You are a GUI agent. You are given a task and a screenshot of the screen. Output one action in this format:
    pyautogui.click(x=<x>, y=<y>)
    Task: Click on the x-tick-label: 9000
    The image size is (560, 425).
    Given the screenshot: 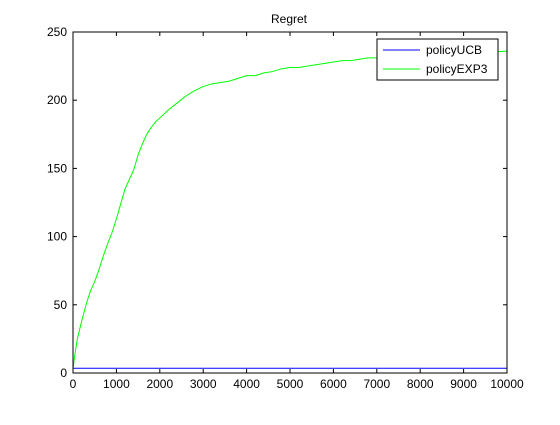 What is the action you would take?
    pyautogui.click(x=463, y=384)
    